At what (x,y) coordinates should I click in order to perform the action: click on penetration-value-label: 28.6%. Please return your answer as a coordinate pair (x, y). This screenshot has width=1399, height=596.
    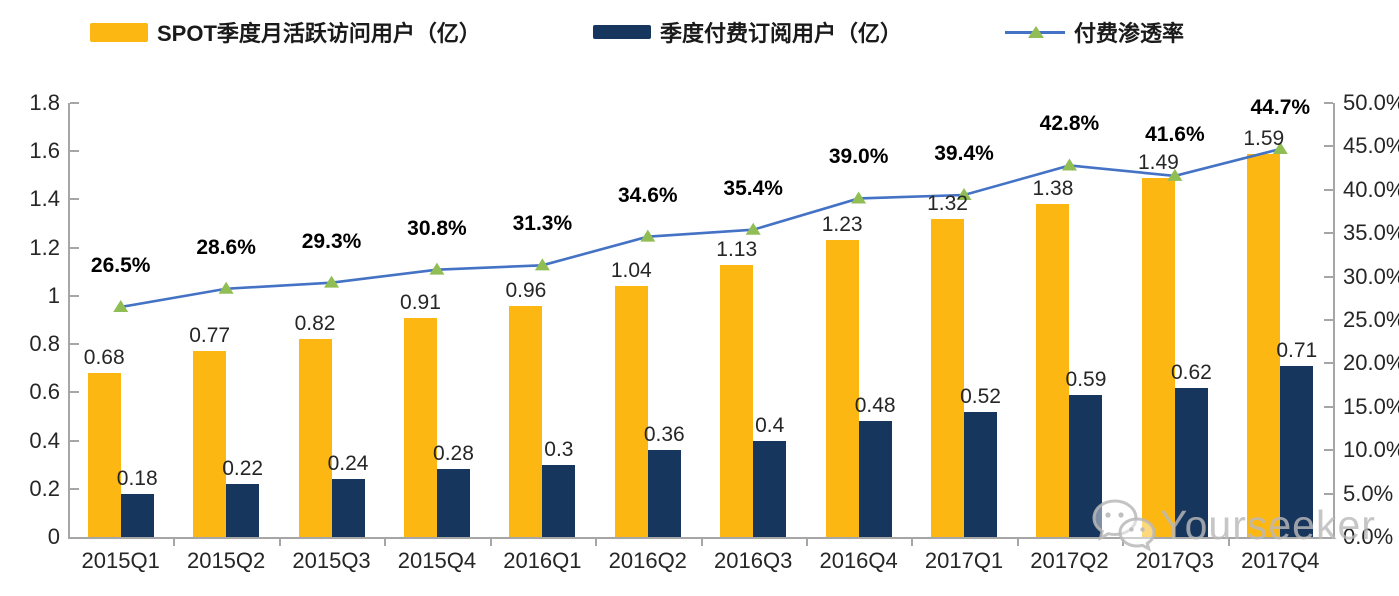
    Looking at the image, I should click on (226, 247).